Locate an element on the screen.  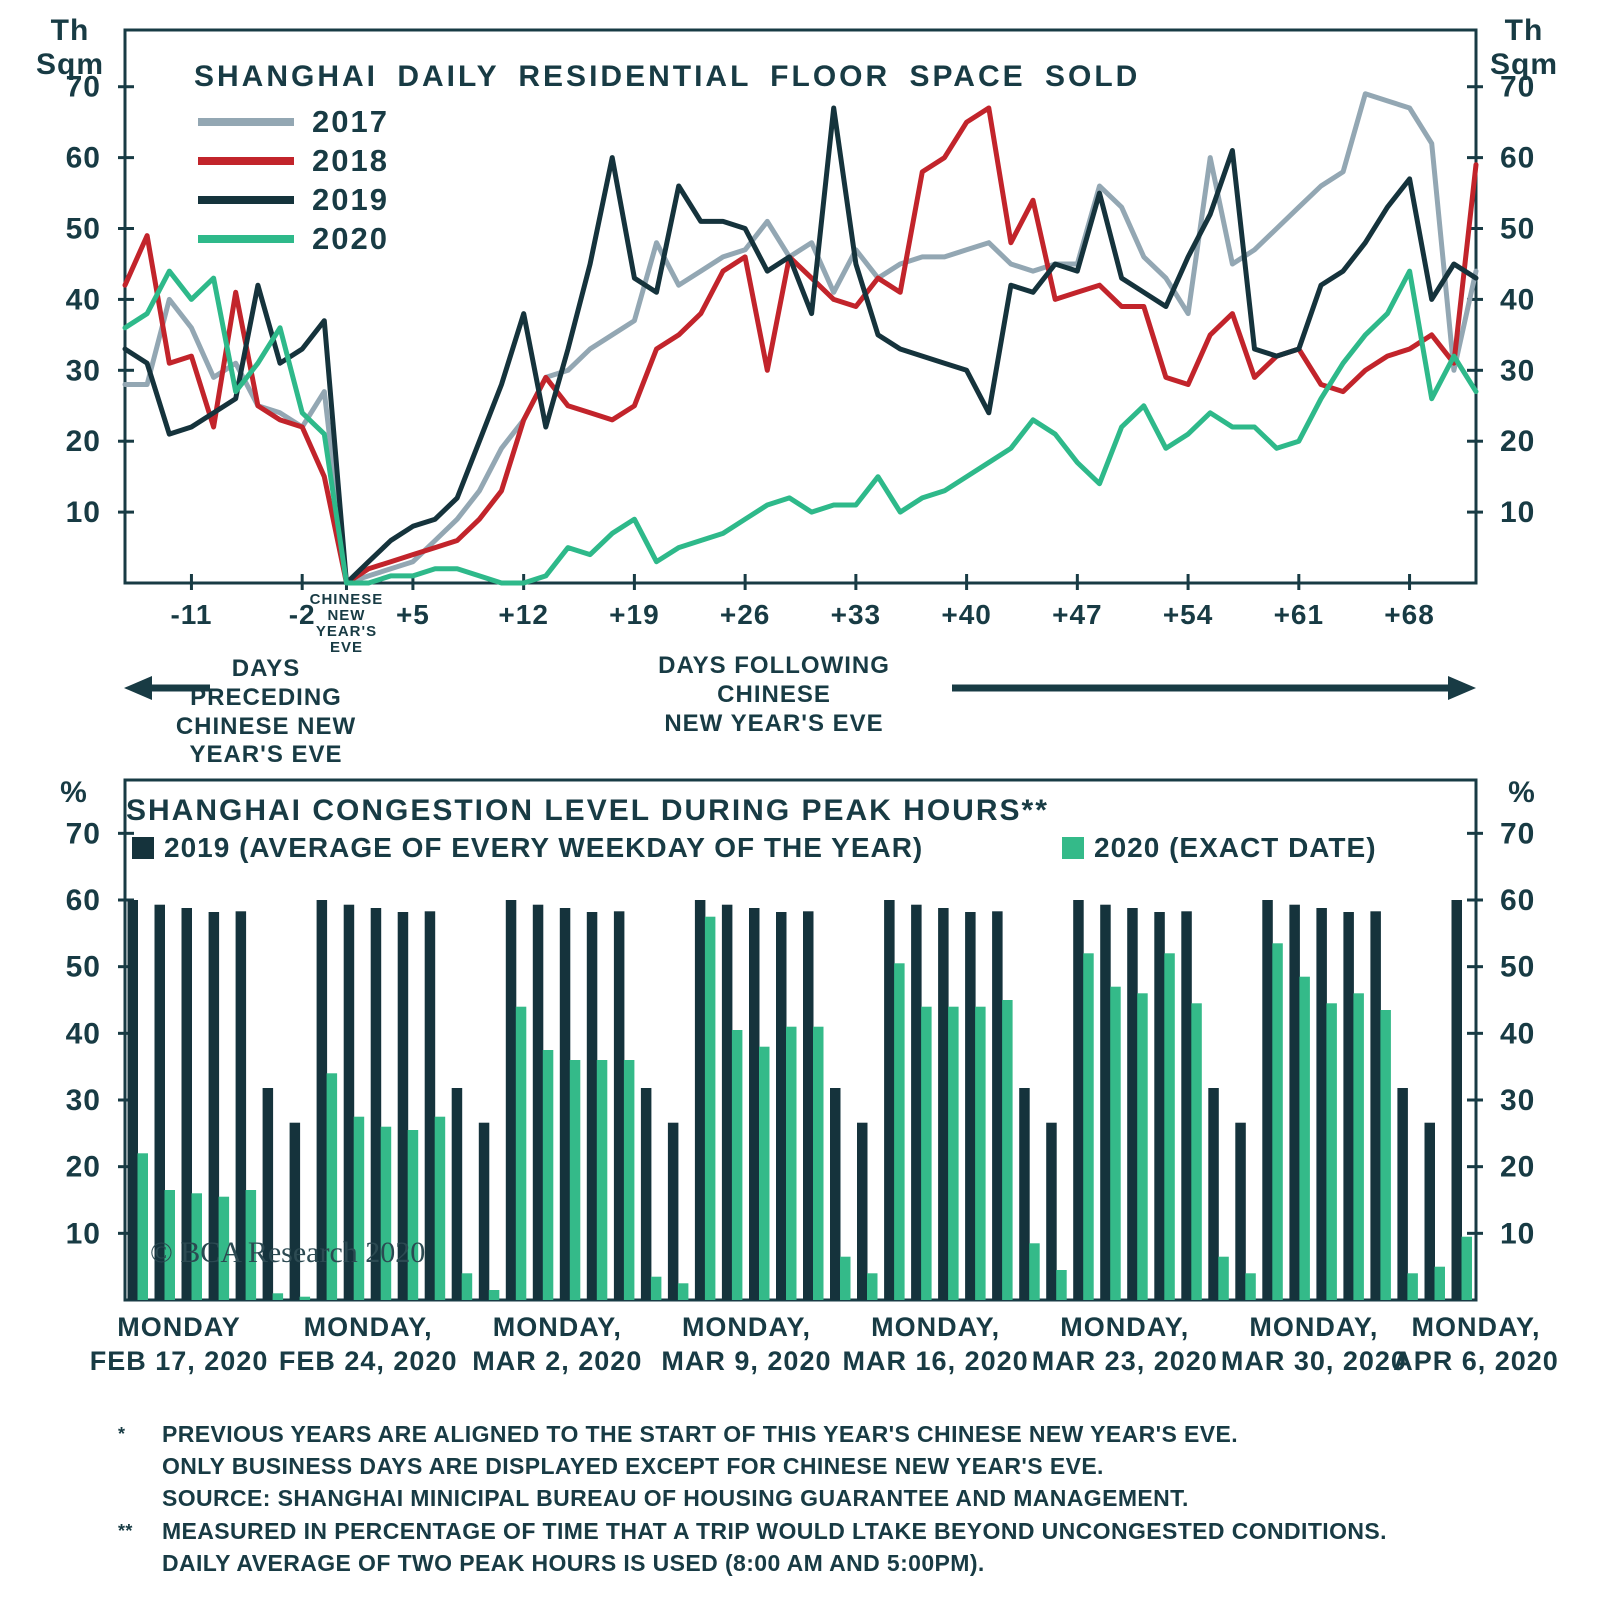
legend-swatch-2018 is located at coordinates (246, 160).